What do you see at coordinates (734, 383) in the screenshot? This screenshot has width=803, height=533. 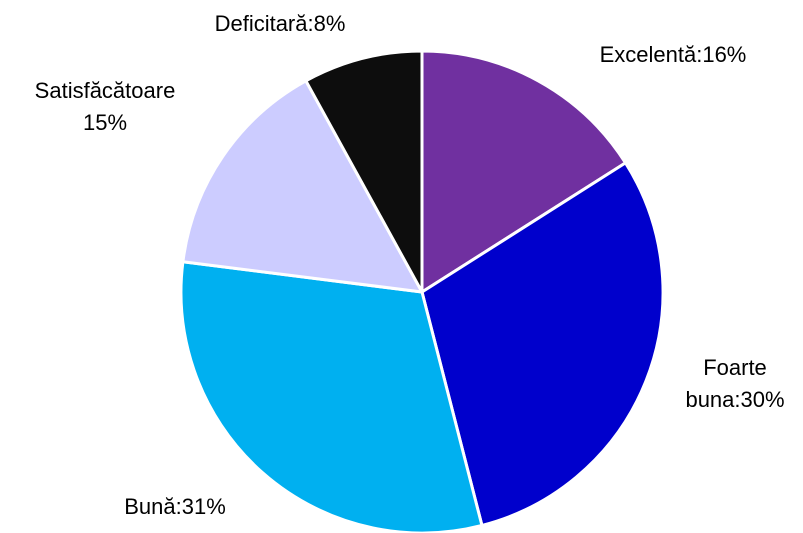 I see `slice-label: Foarte buna:30%` at bounding box center [734, 383].